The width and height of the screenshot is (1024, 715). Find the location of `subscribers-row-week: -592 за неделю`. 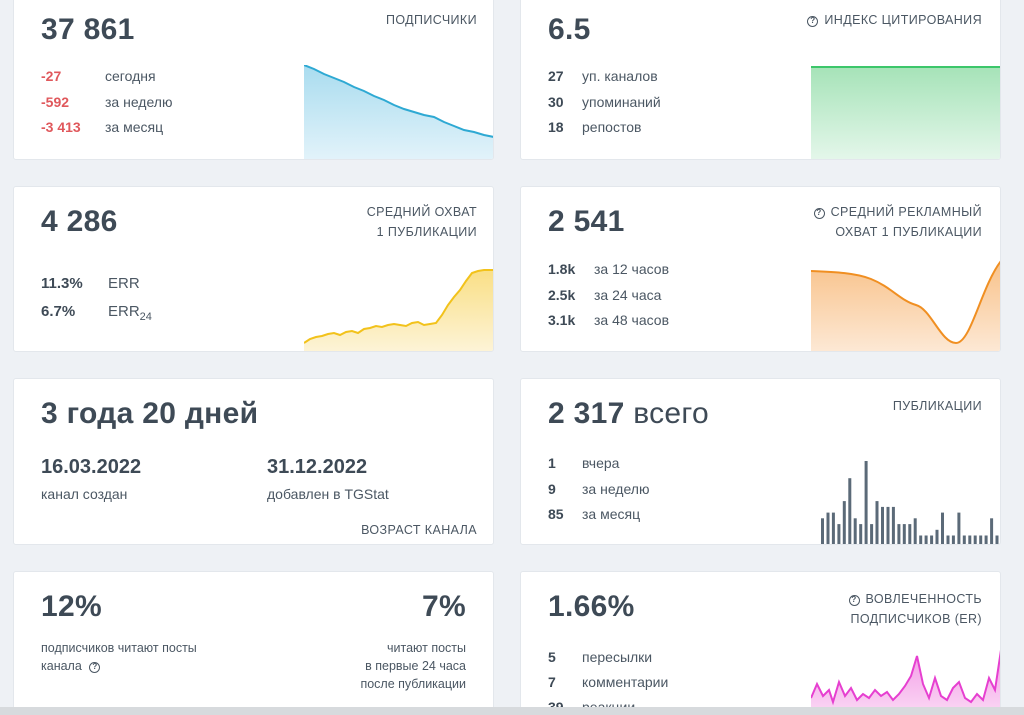

subscribers-row-week: -592 за неделю is located at coordinates (107, 102).